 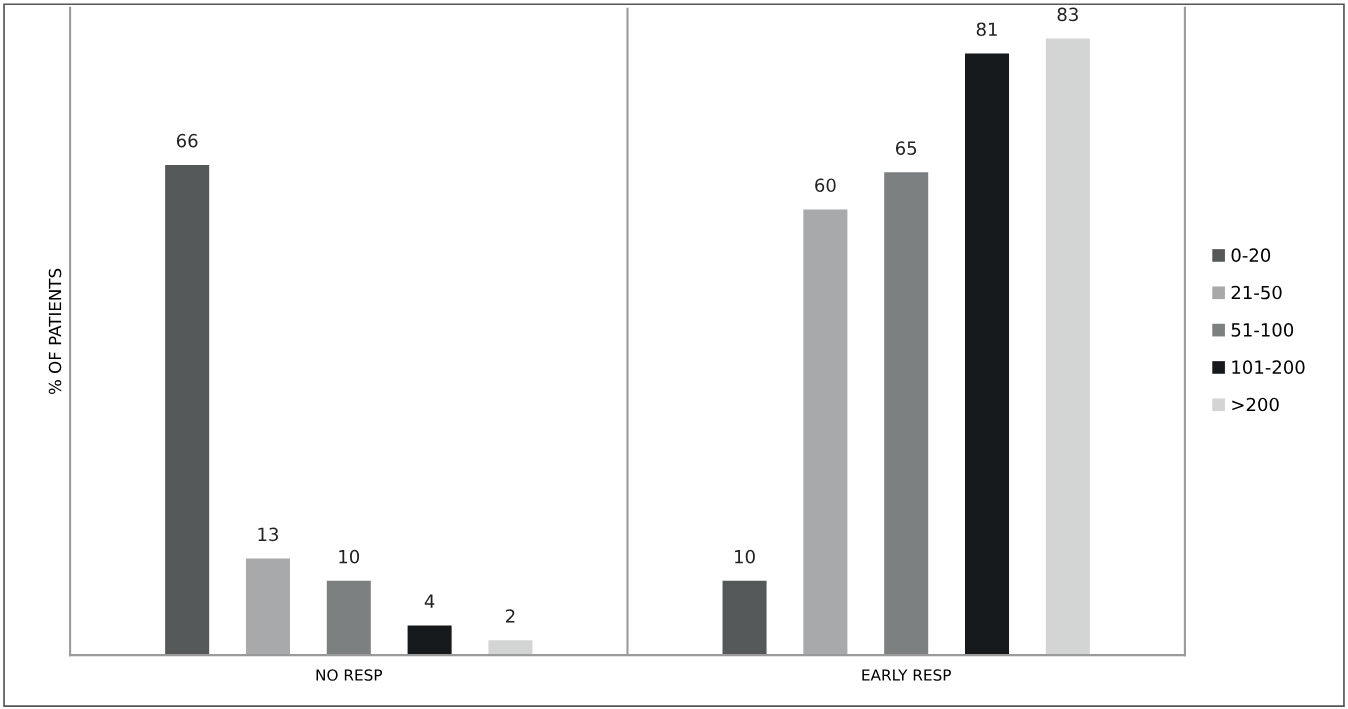 I want to click on legend-label: 51-100, so click(x=1262, y=330).